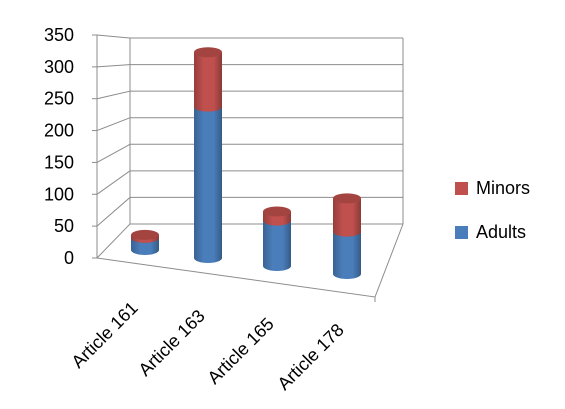 This screenshot has height=409, width=565. What do you see at coordinates (59, 131) in the screenshot?
I see `y-tick-label: 200` at bounding box center [59, 131].